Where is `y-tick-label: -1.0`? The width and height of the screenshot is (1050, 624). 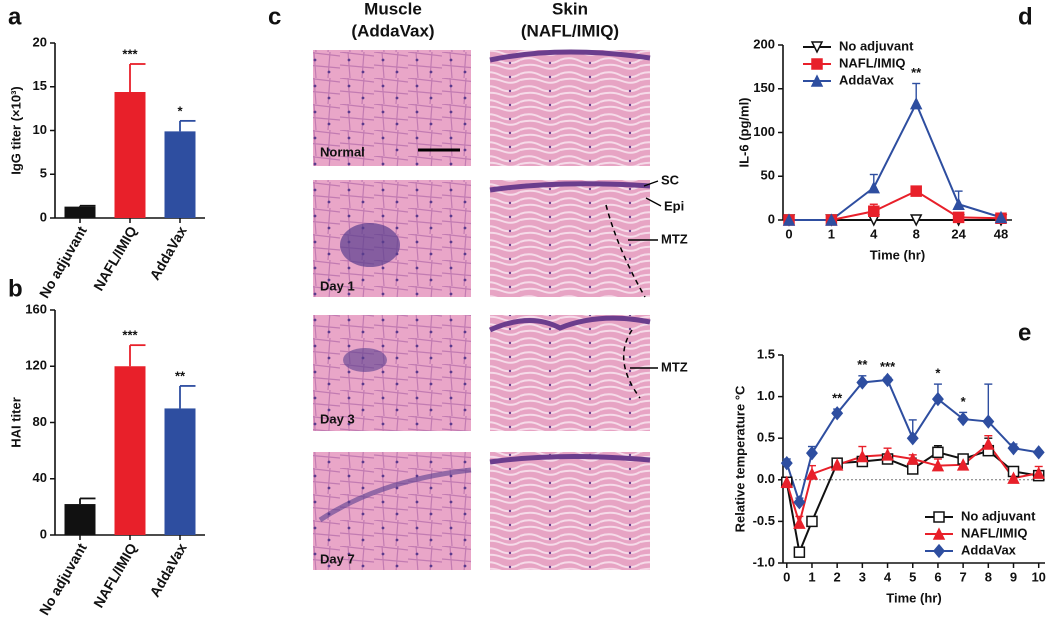
y-tick-label: -1.0 is located at coordinates (764, 561).